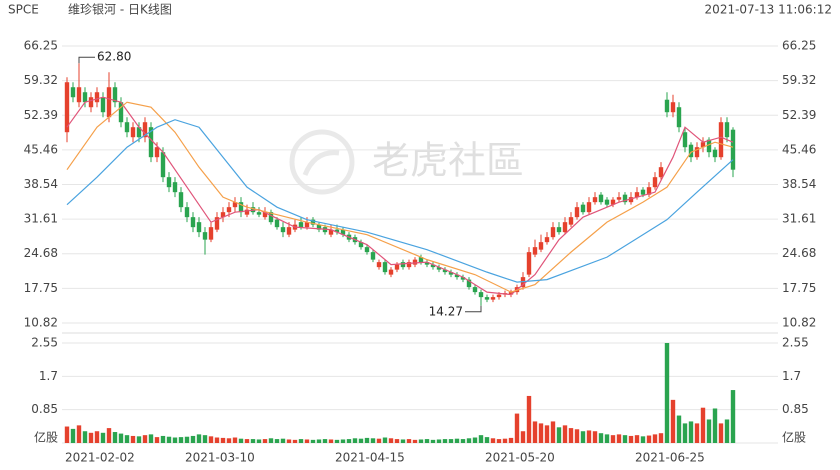 Image resolution: width=840 pixels, height=470 pixels. What do you see at coordinates (448, 161) in the screenshot?
I see `watermark: 老虎社區` at bounding box center [448, 161].